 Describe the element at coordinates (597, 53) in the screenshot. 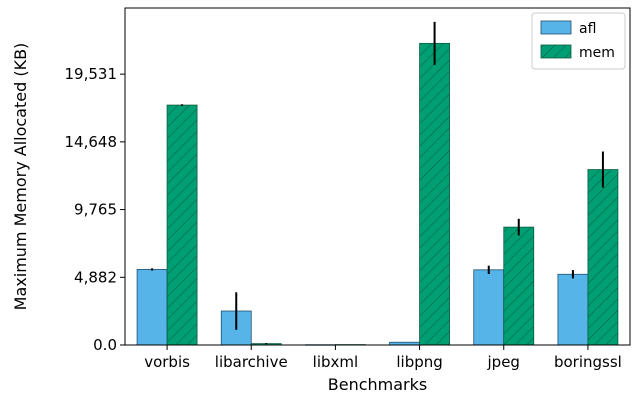

I see `legend-label-mem: mem` at that location.